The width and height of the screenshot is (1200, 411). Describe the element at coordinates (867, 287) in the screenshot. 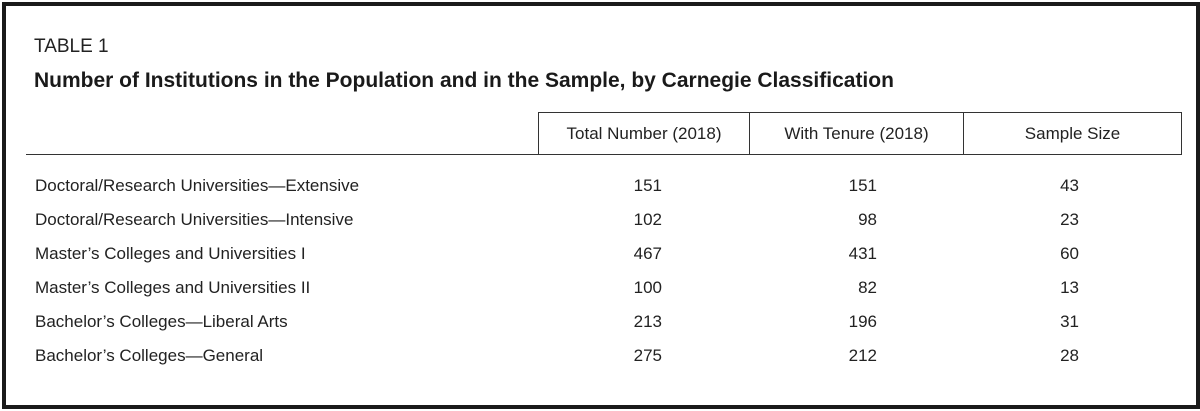

I see `cell-with-tenure: 82` at that location.